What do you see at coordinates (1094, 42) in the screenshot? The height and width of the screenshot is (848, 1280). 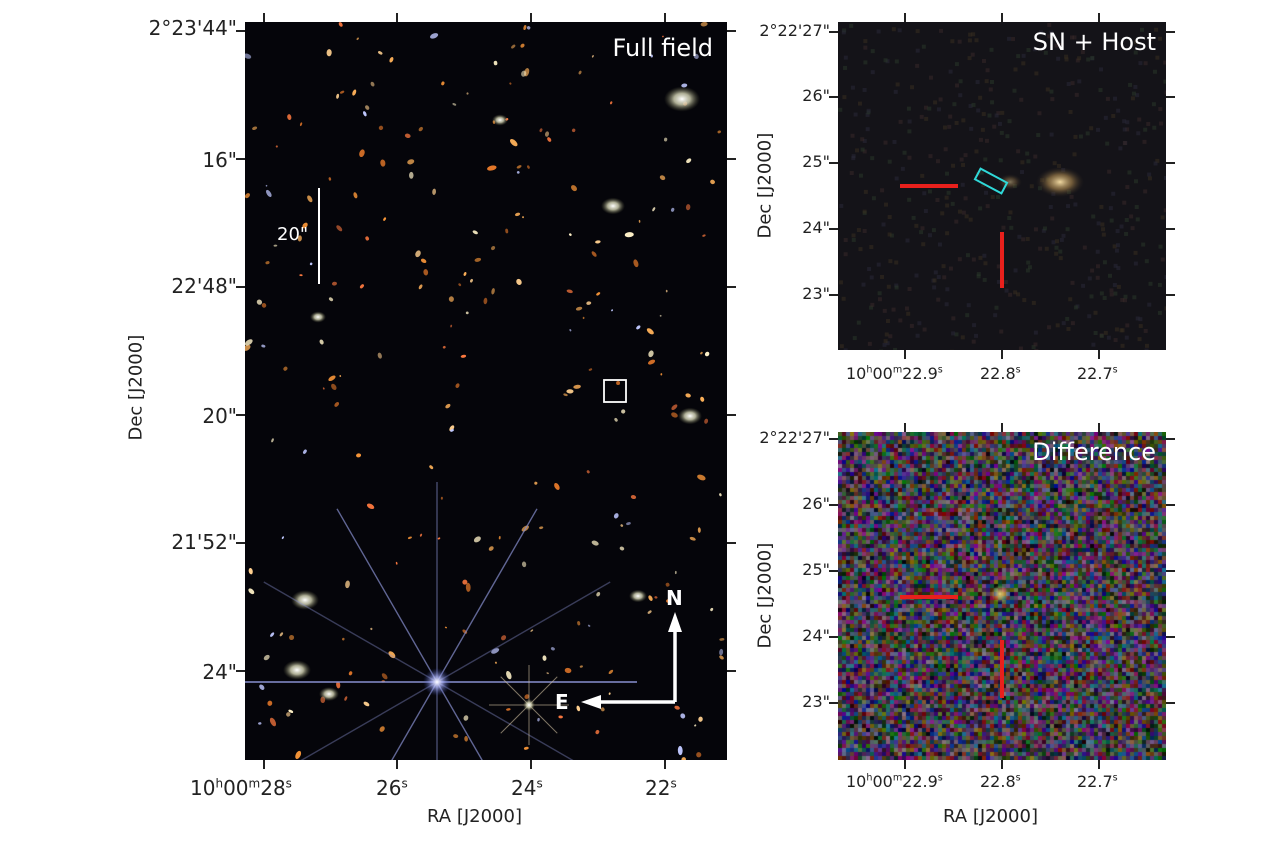 I see `sn-host-title: SN + Host` at bounding box center [1094, 42].